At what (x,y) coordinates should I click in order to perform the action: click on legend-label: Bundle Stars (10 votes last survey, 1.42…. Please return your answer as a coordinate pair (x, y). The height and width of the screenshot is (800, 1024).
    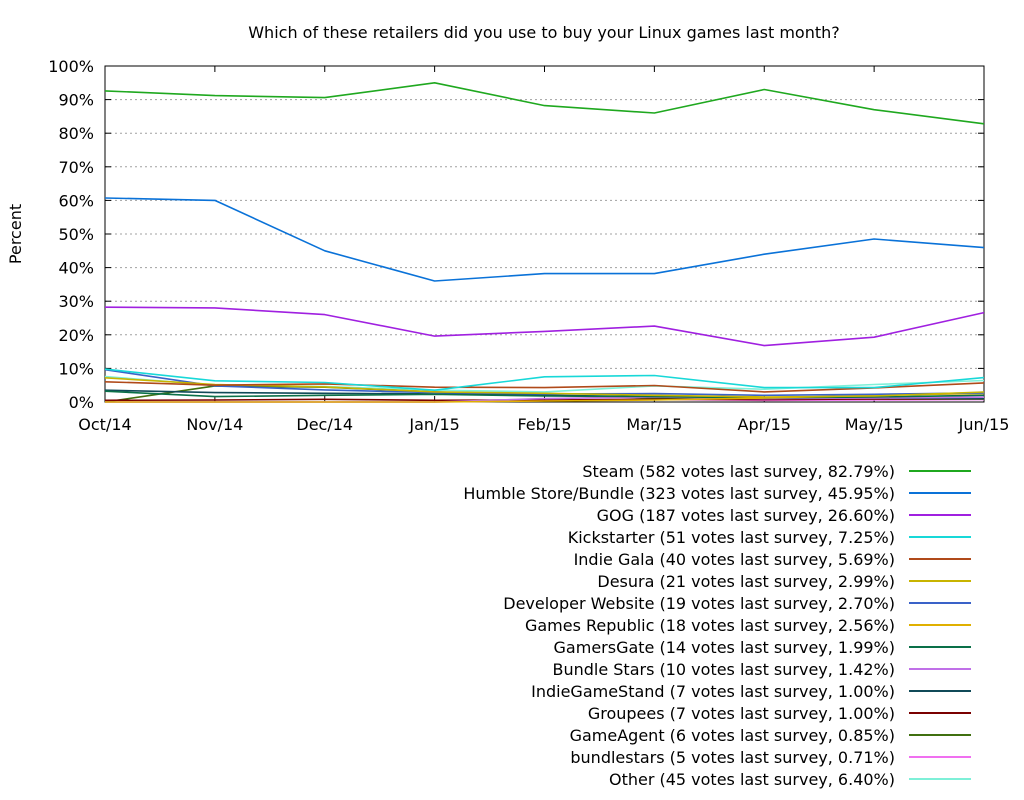
    Looking at the image, I should click on (723, 669).